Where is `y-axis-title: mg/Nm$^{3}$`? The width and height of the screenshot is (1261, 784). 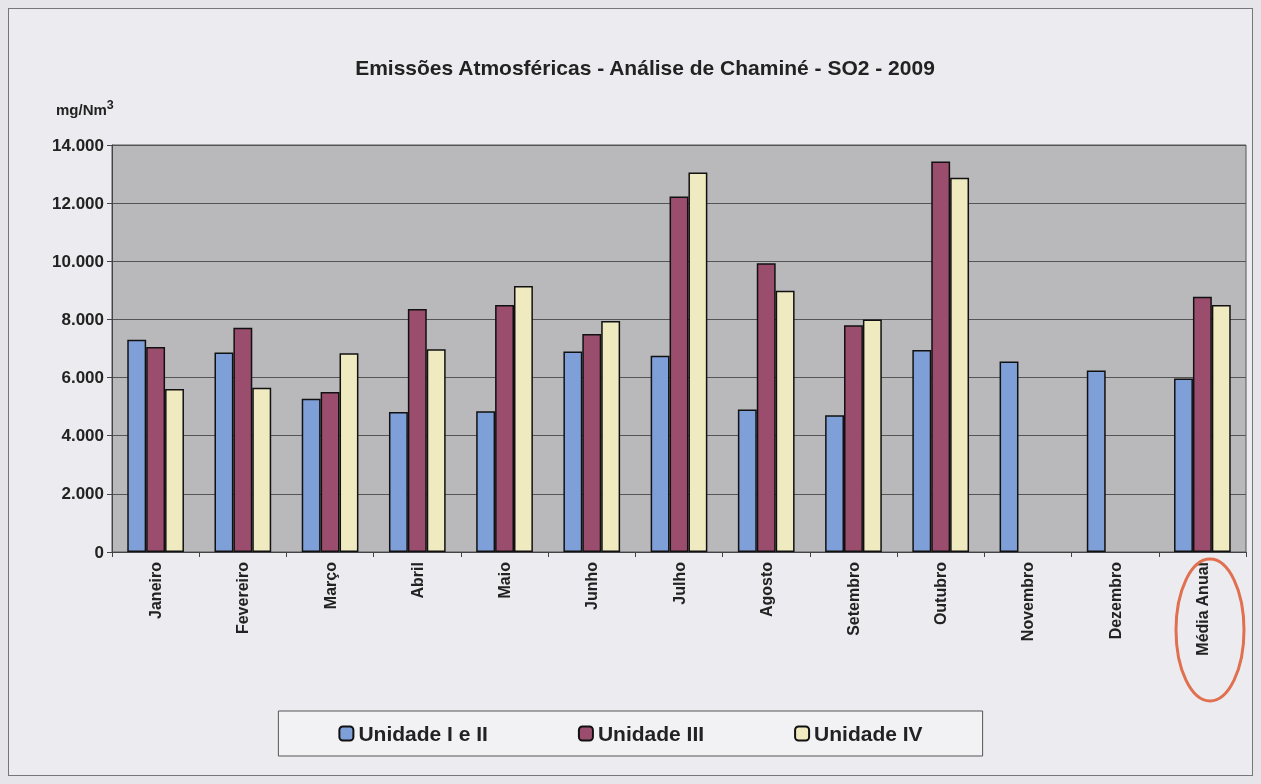 y-axis-title: mg/Nm$^{3}$ is located at coordinates (85, 108).